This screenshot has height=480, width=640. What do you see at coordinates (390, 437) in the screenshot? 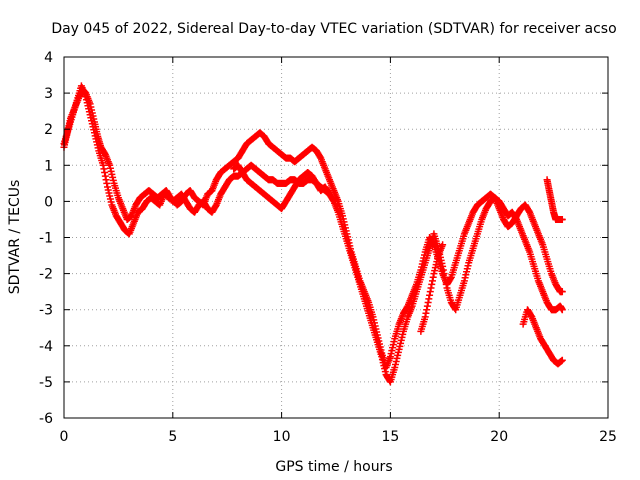
I see `x-tick-label: 15` at bounding box center [390, 437].